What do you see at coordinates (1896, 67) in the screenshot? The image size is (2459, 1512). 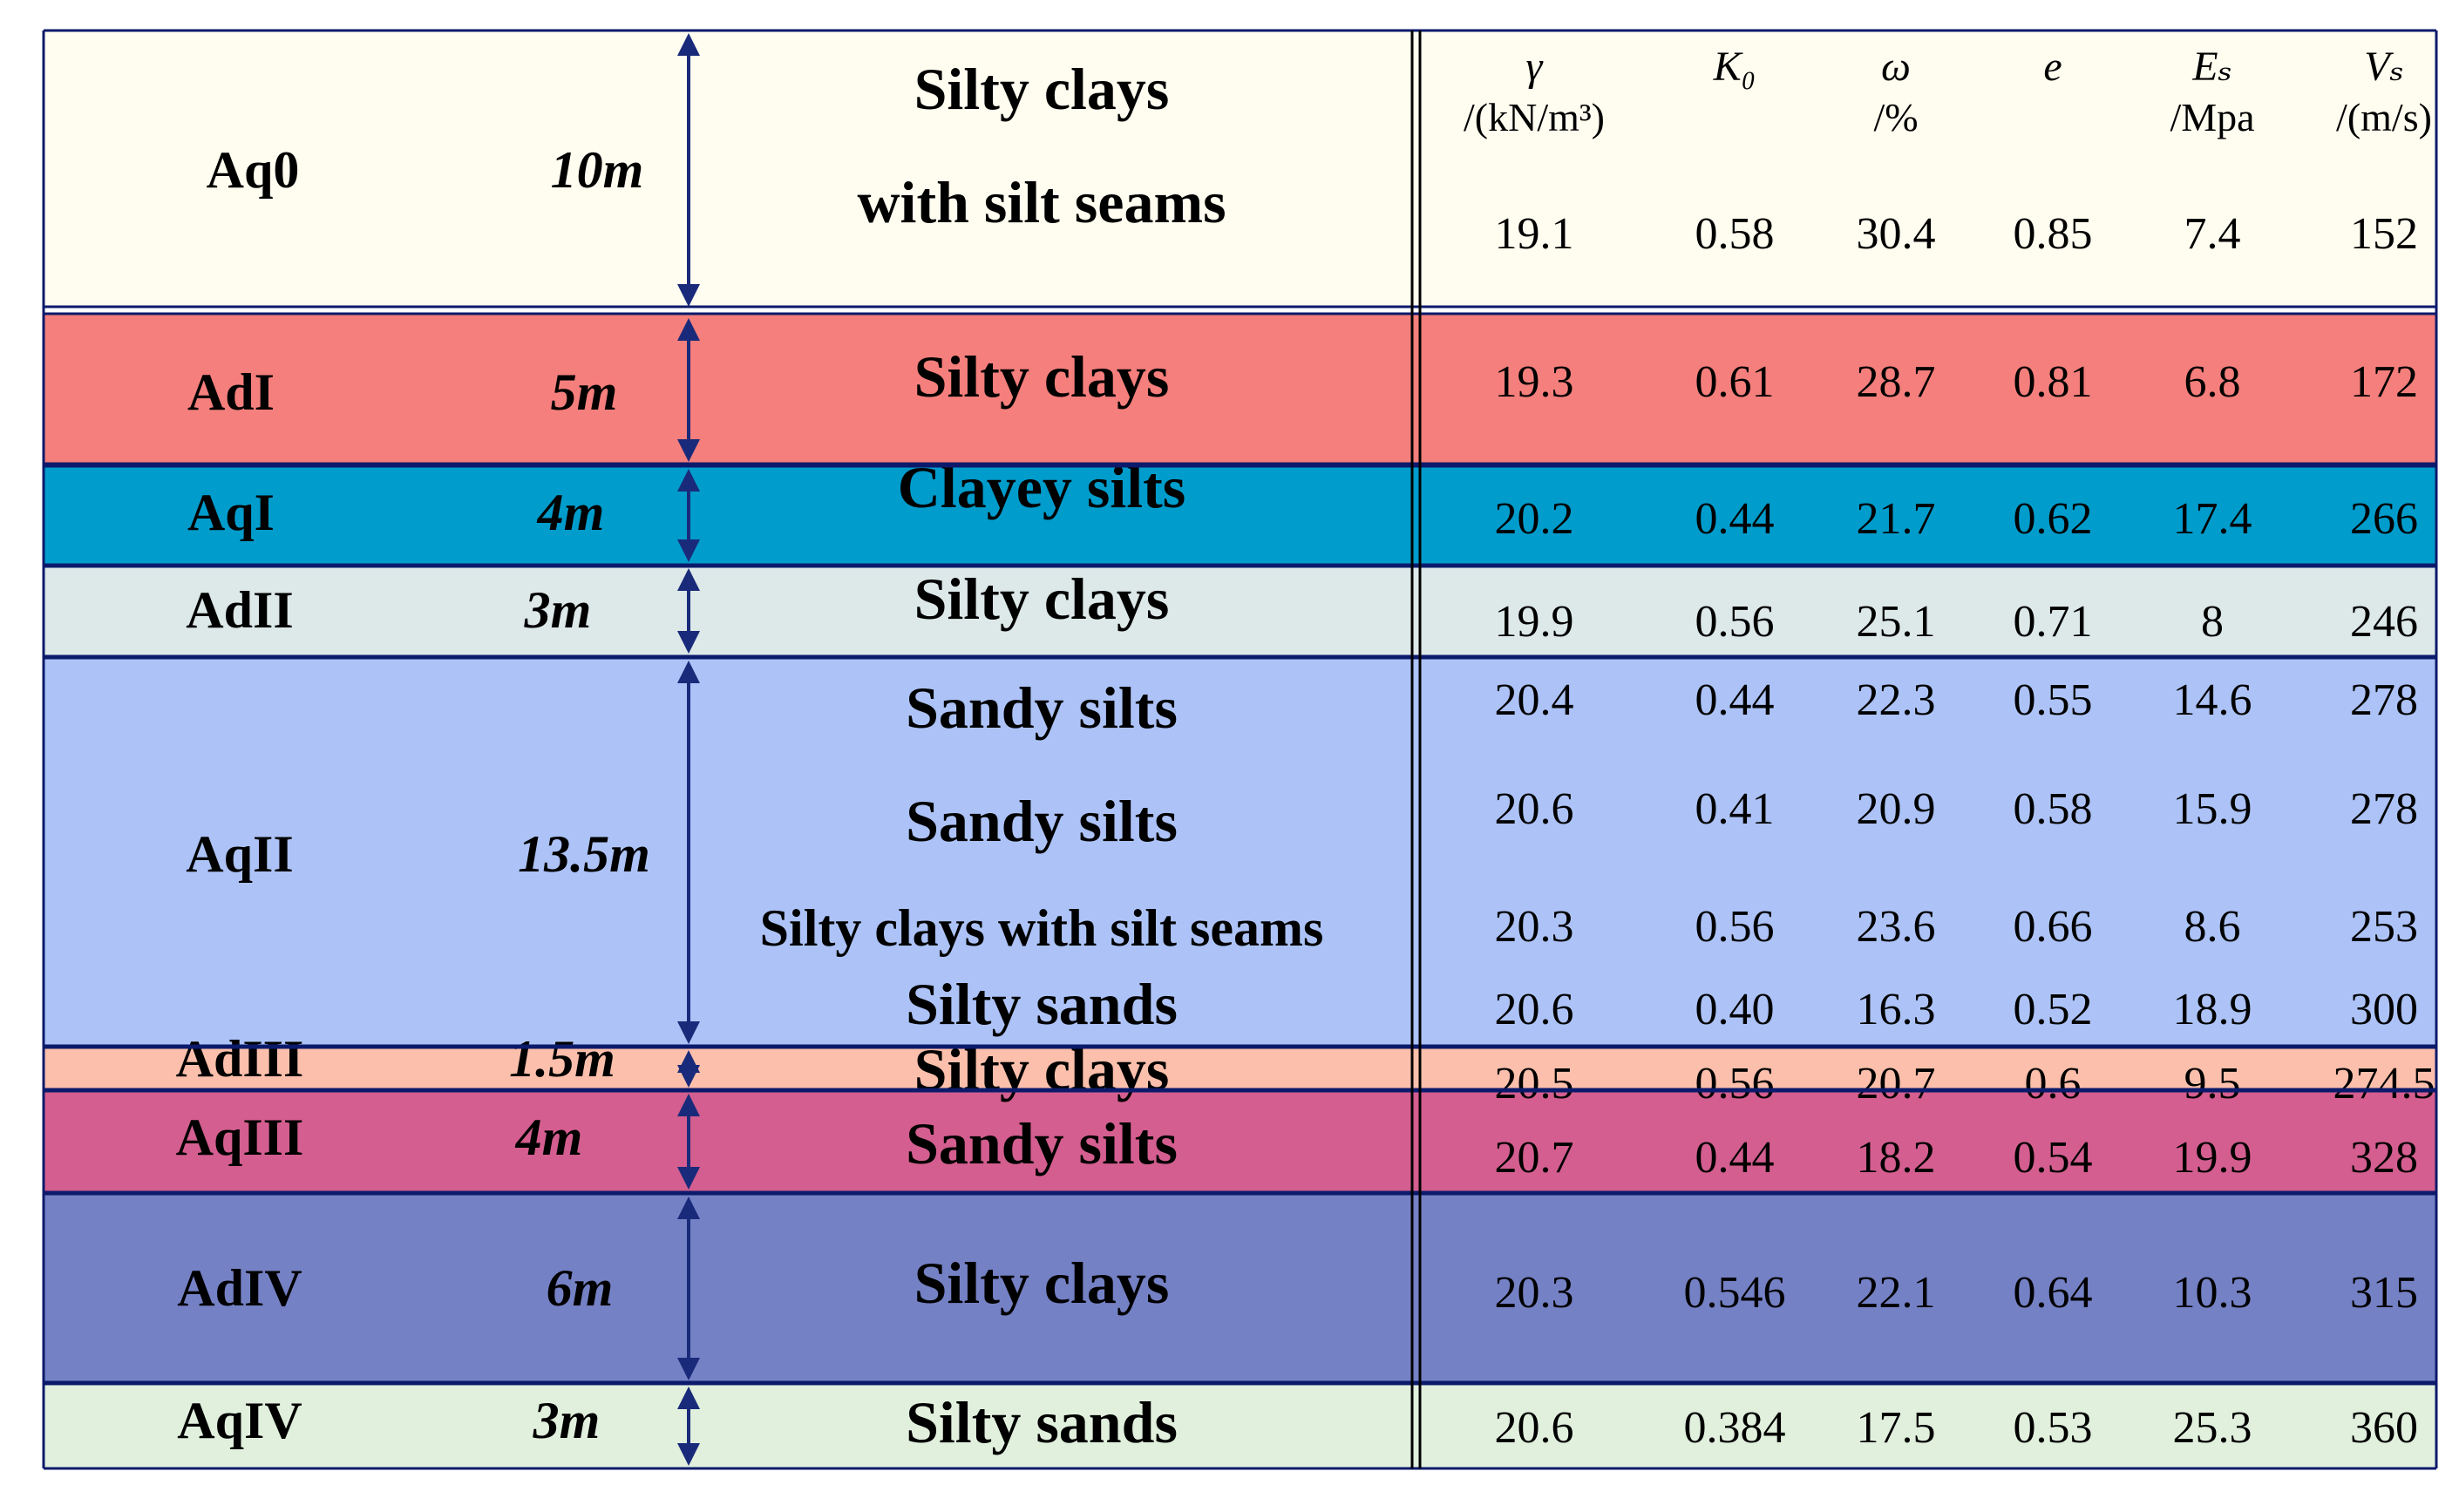 I see `header-symbol: ω` at bounding box center [1896, 67].